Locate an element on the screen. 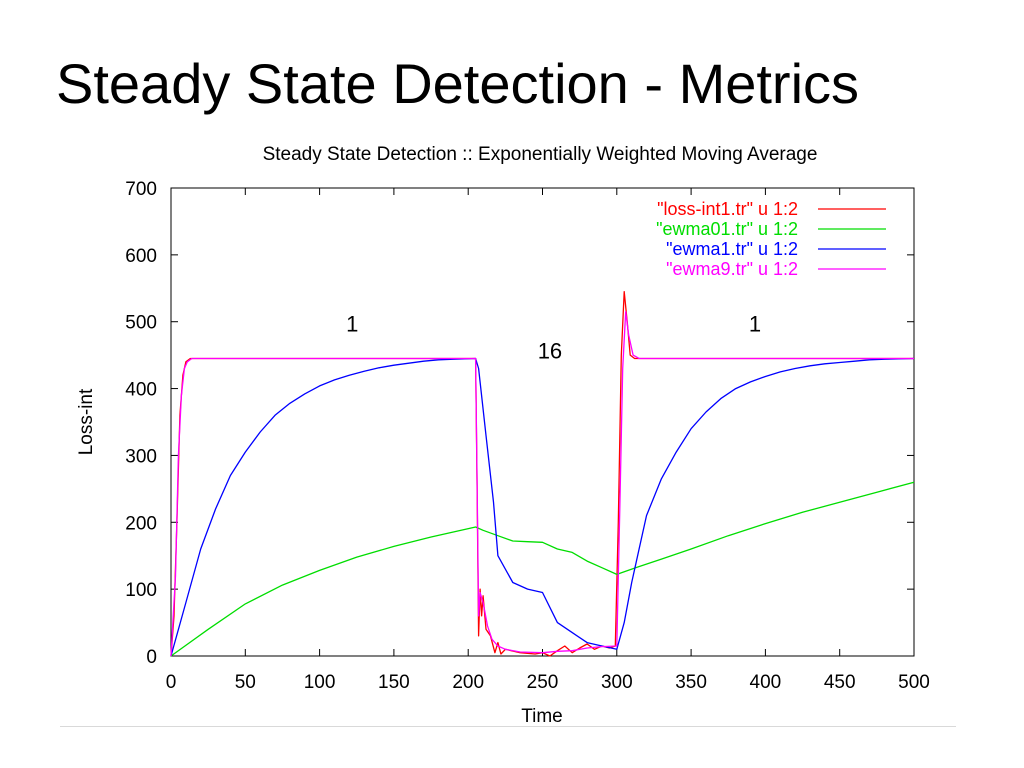 The height and width of the screenshot is (768, 1024). x-tick-label: 200 is located at coordinates (468, 682).